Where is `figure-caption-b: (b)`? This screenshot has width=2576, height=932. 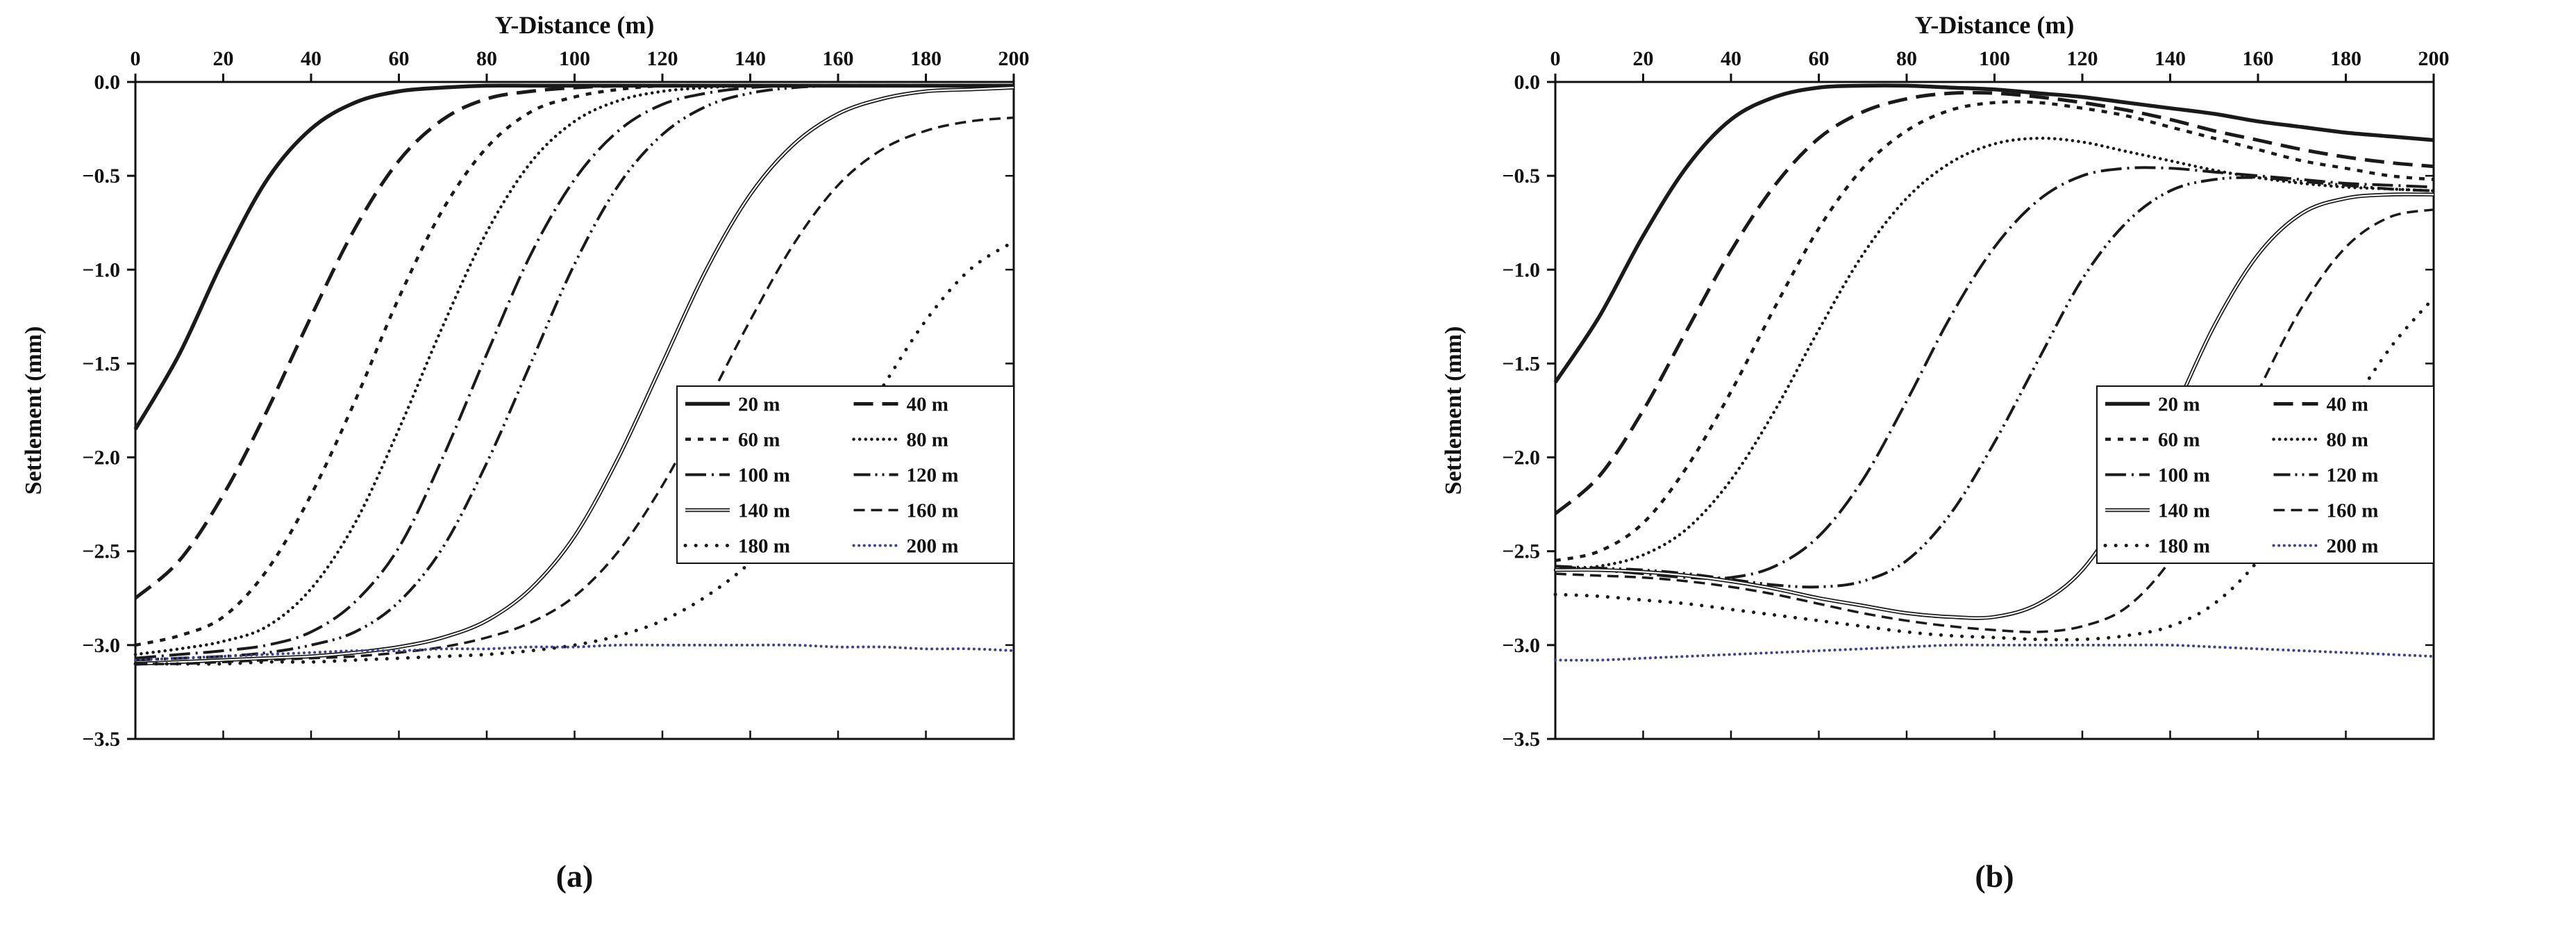 figure-caption-b: (b) is located at coordinates (1994, 876).